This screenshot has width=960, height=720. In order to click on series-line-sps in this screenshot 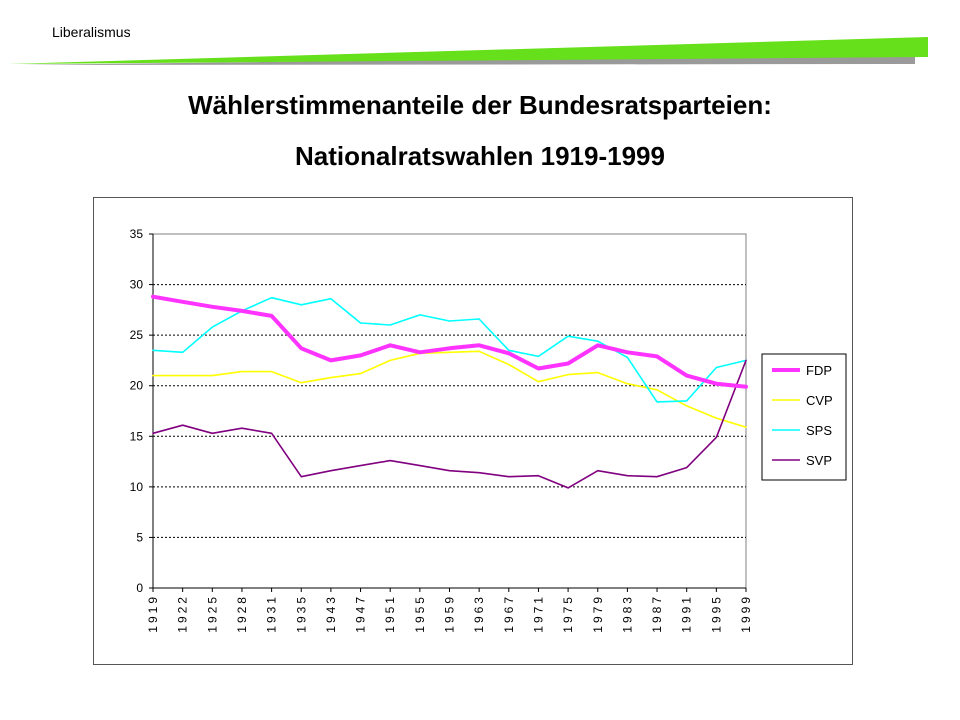, I will do `click(449, 349)`.